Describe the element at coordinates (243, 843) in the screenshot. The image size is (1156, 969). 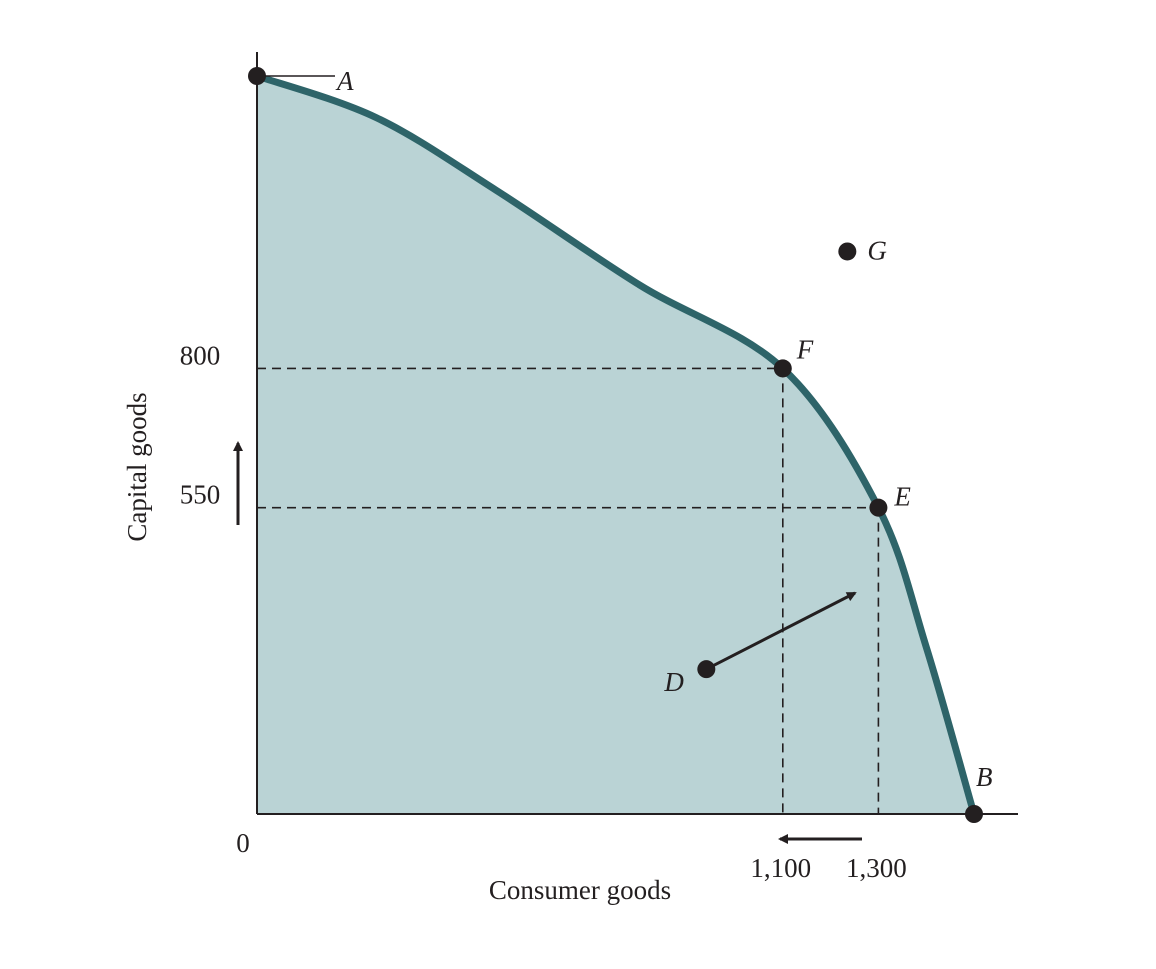
I see `origin-label: 0` at that location.